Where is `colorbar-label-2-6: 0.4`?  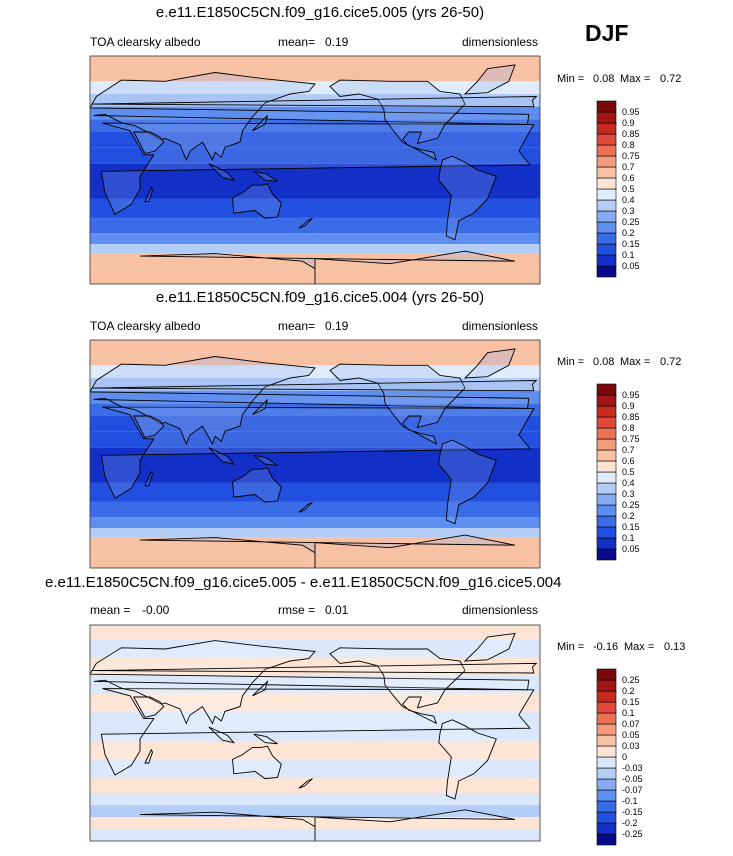
colorbar-label-2-6: 0.4 is located at coordinates (628, 483).